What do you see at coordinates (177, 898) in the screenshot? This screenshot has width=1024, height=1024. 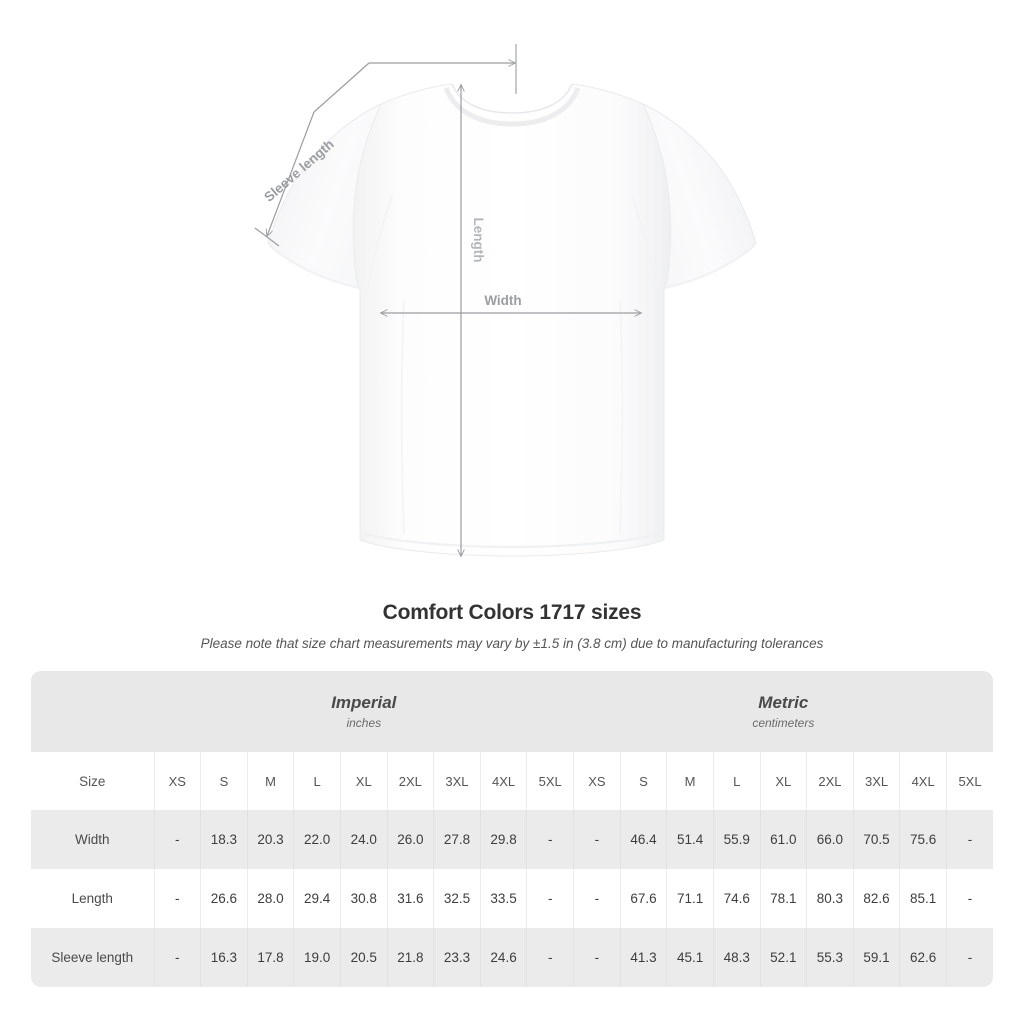 I see `cell-length-imperial-xs: -` at bounding box center [177, 898].